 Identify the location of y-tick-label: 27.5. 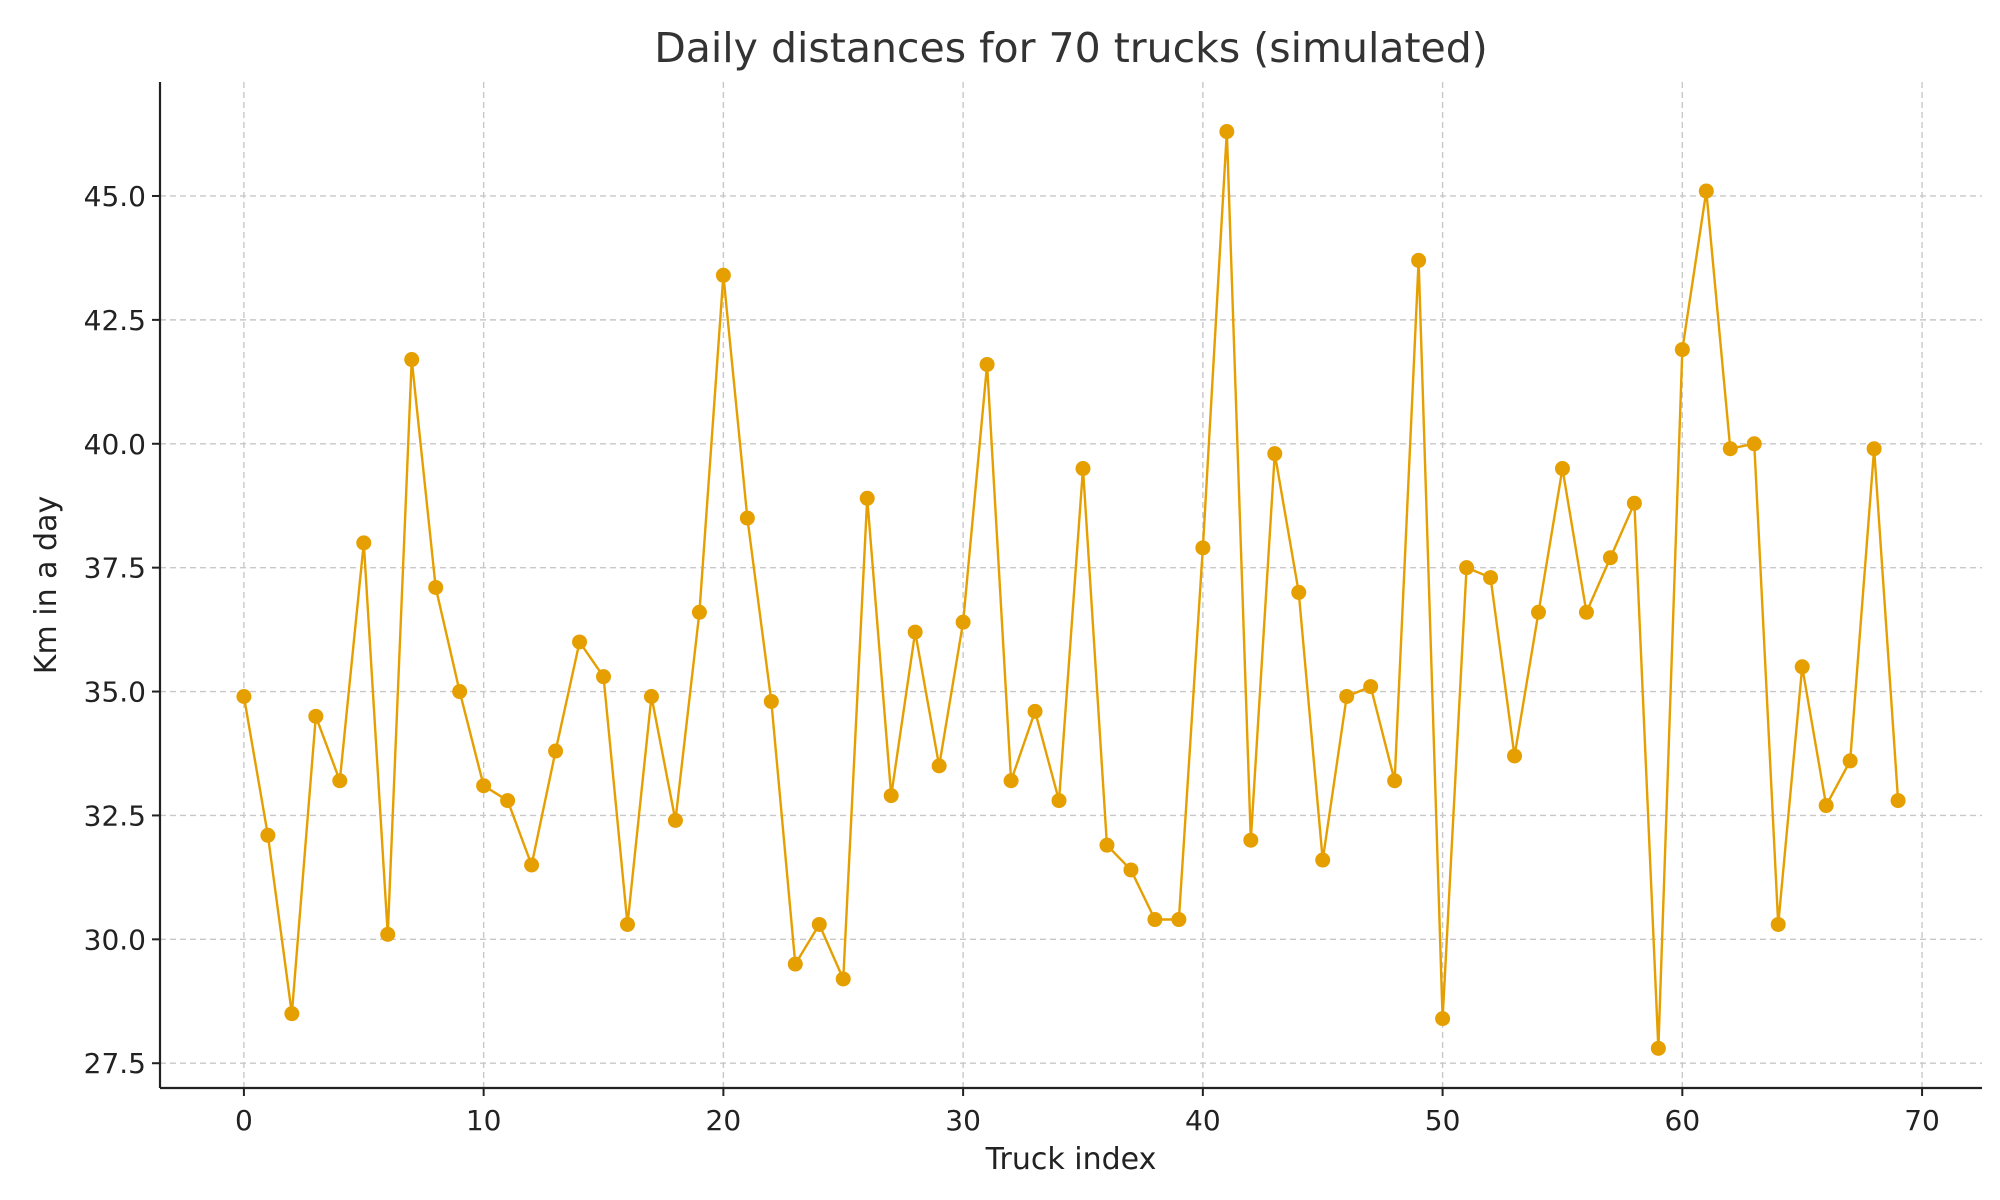
(115, 1063).